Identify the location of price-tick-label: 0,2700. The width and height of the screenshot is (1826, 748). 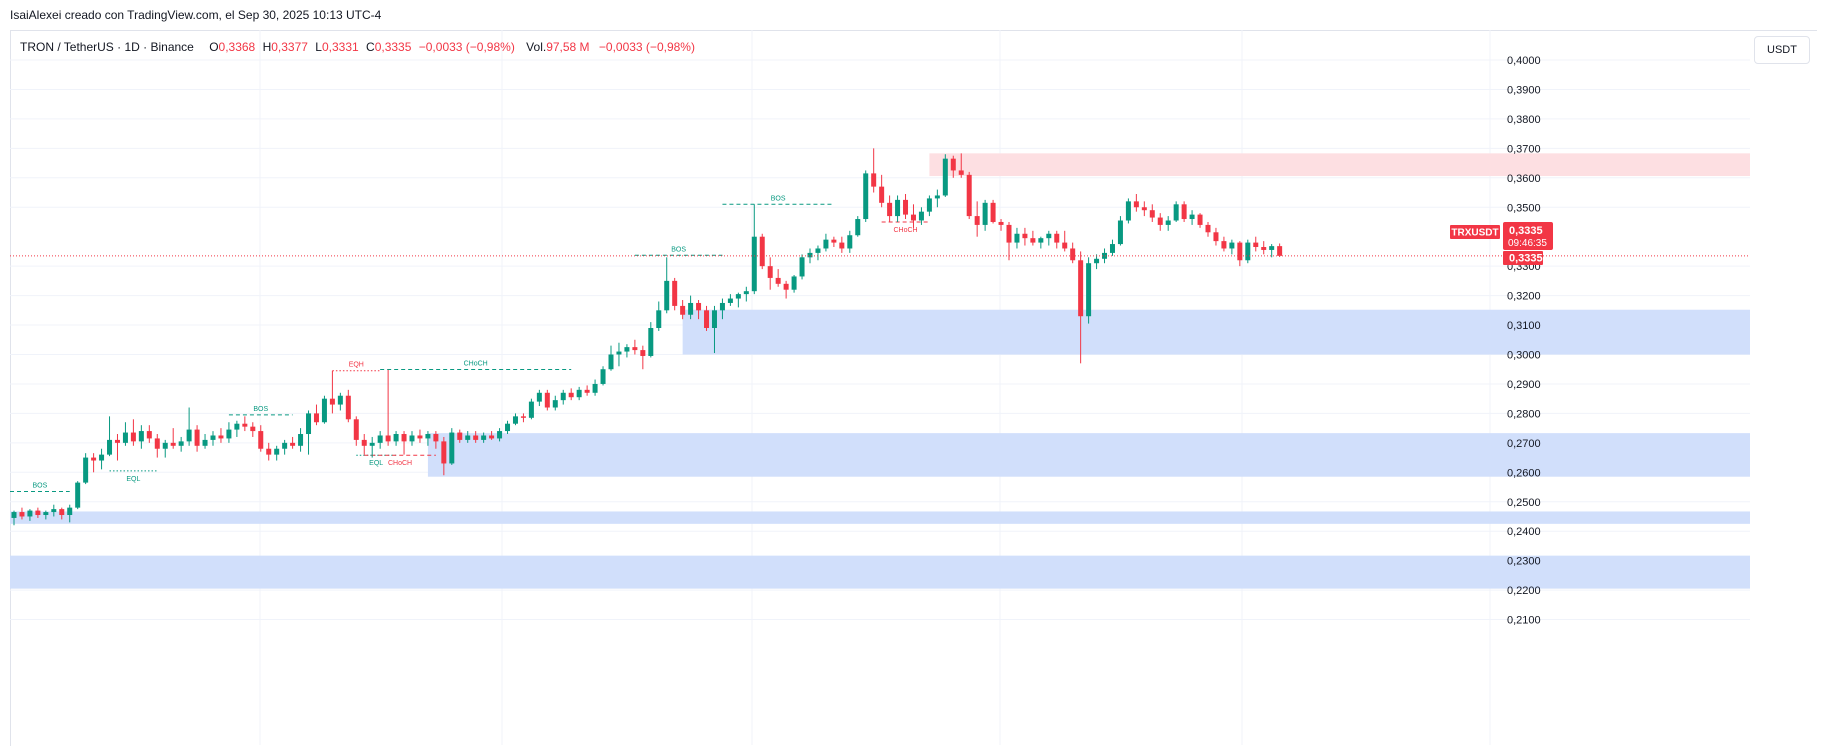
(1524, 444).